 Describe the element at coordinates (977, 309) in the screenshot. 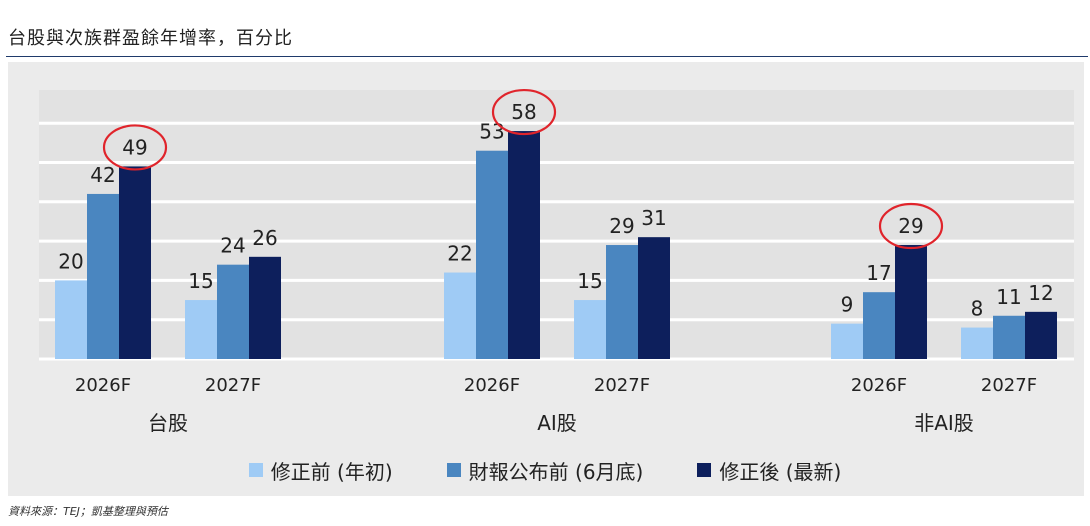

I see `data-label: 8` at that location.